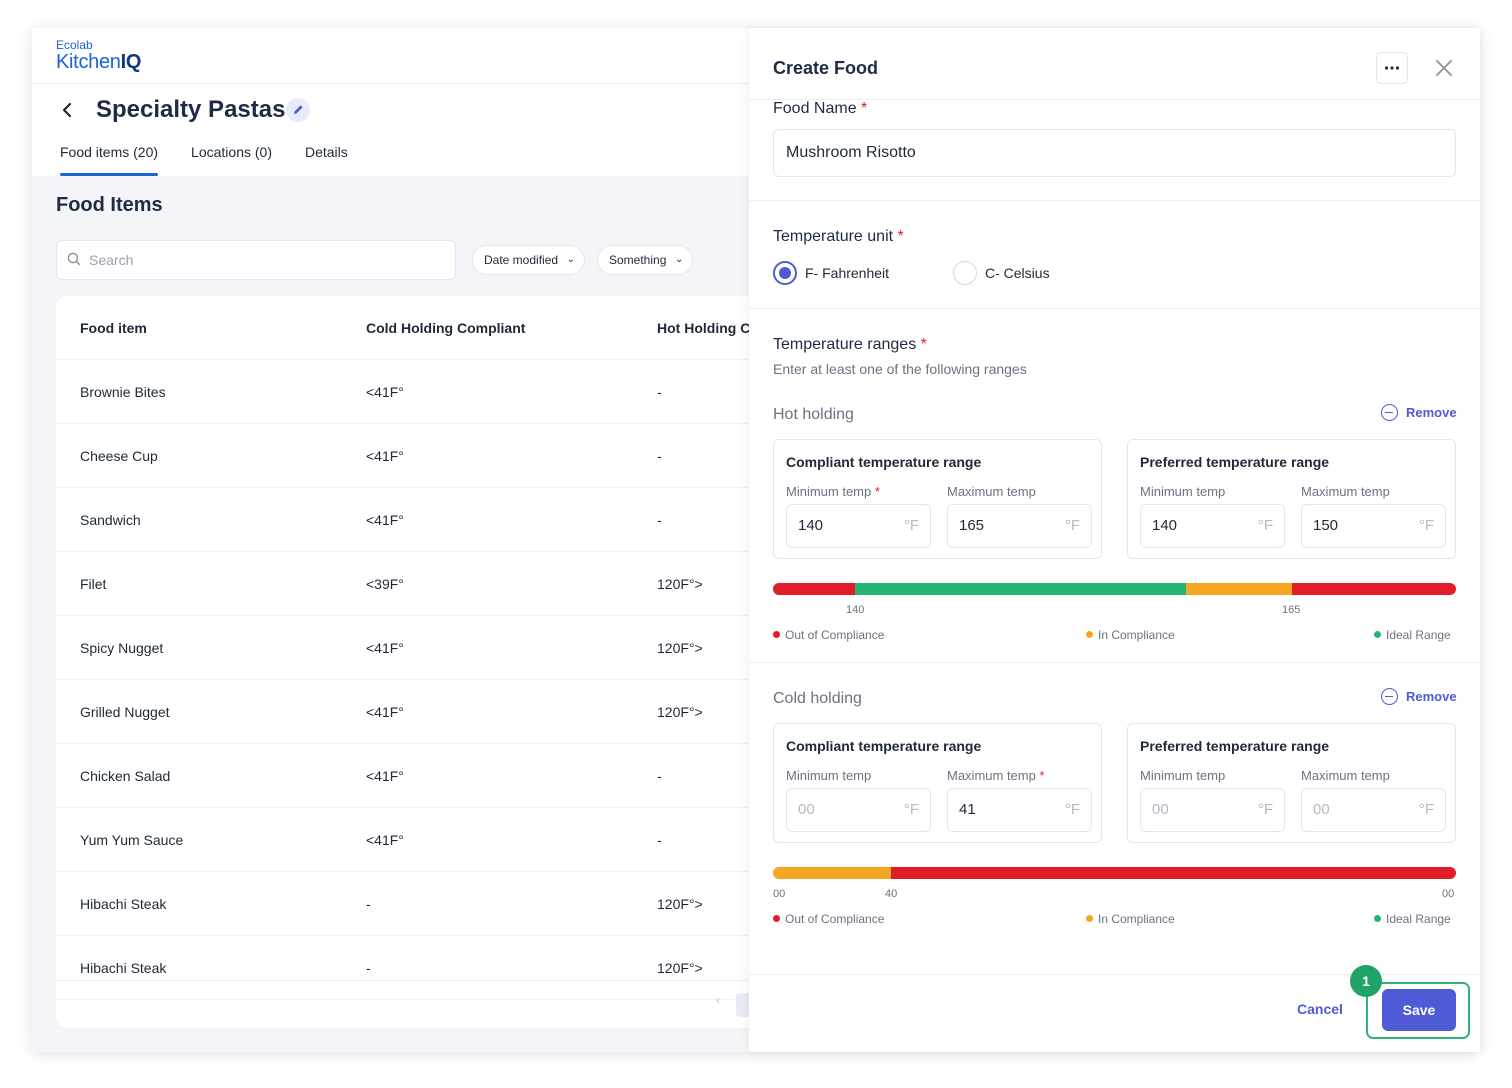 The width and height of the screenshot is (1512, 1088). Describe the element at coordinates (122, 648) in the screenshot. I see `food-item-name: Spicy Nugget` at that location.